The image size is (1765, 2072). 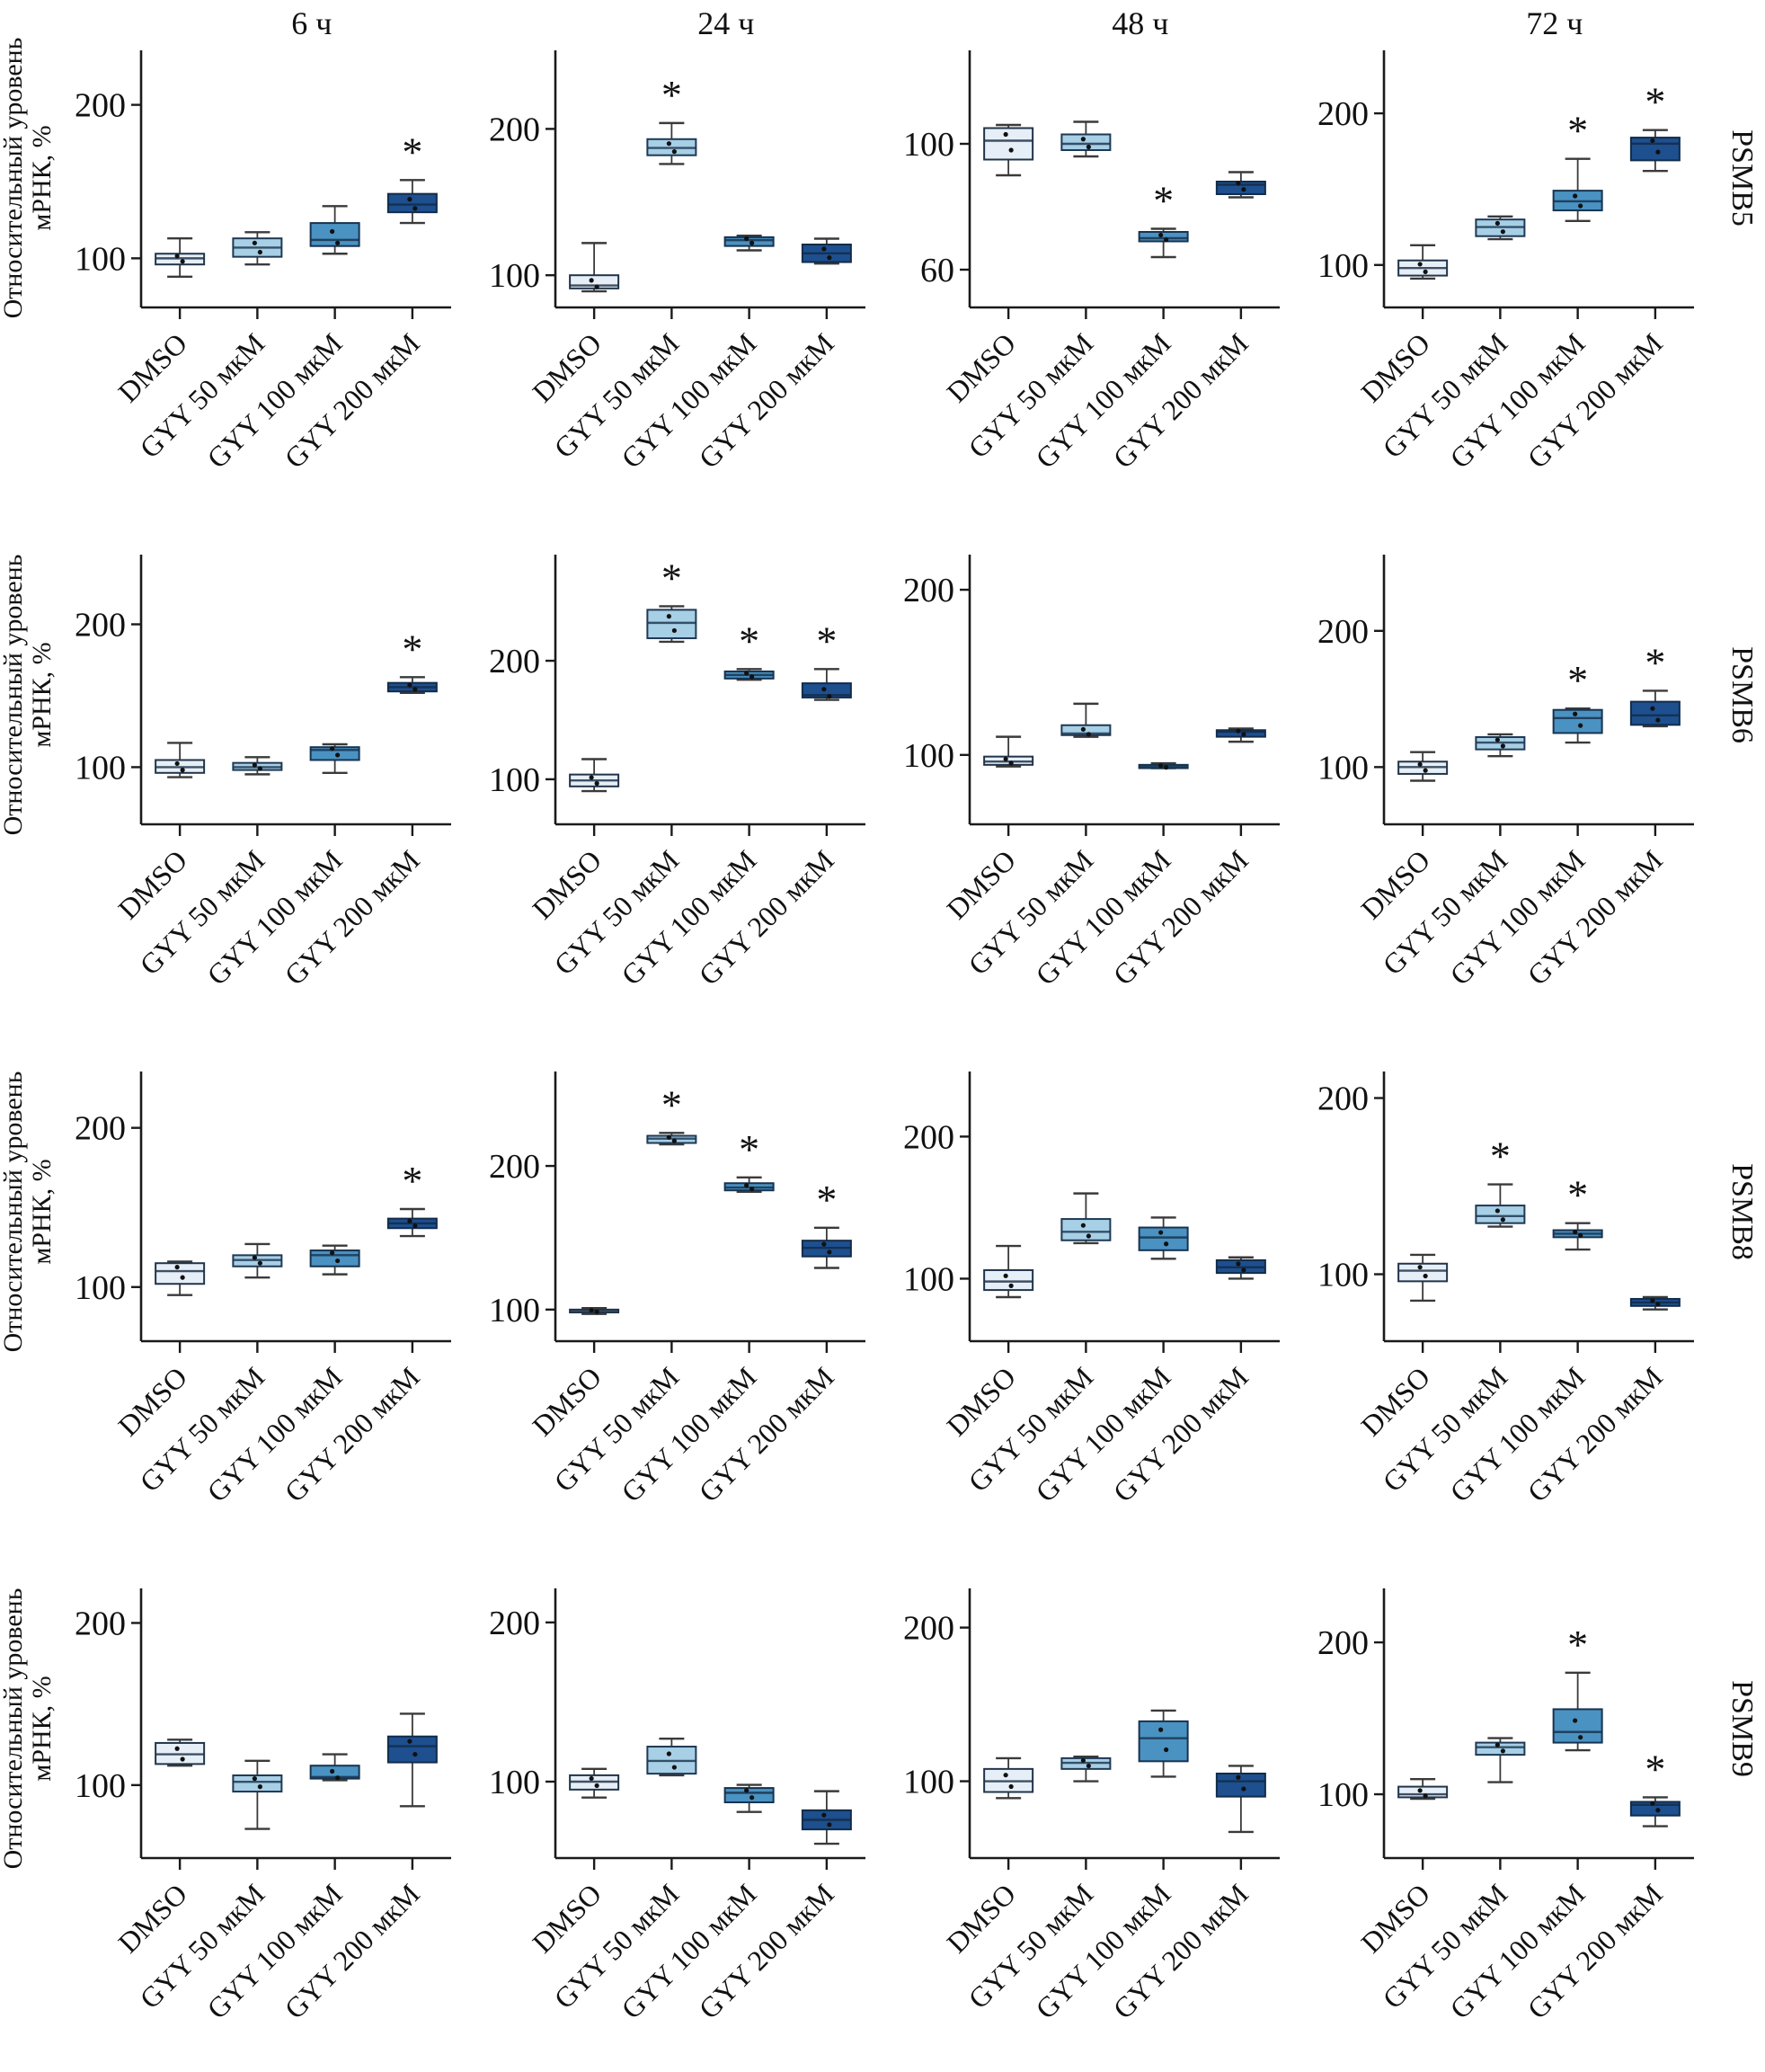 What do you see at coordinates (14, 1213) in the screenshot?
I see `y-axis-label-line1: Относительный уровень` at bounding box center [14, 1213].